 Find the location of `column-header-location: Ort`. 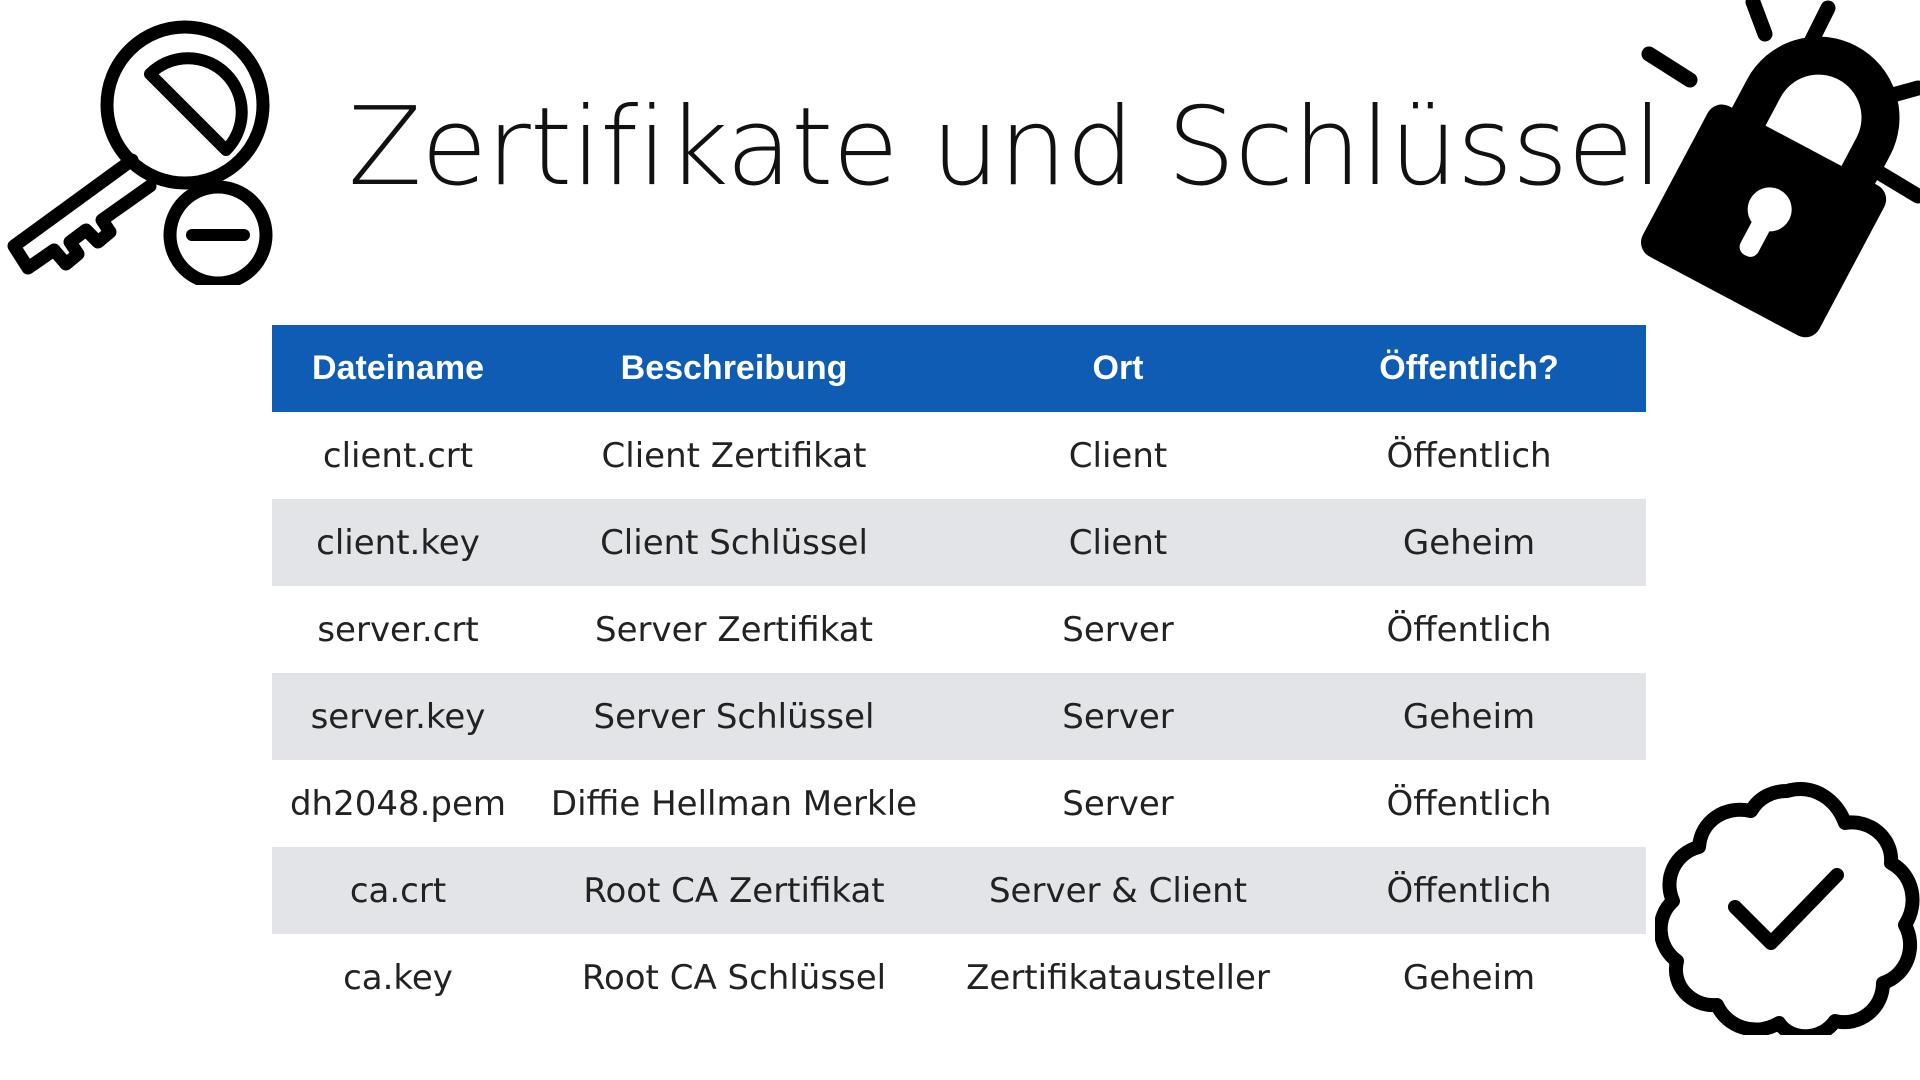

column-header-location: Ort is located at coordinates (1118, 368).